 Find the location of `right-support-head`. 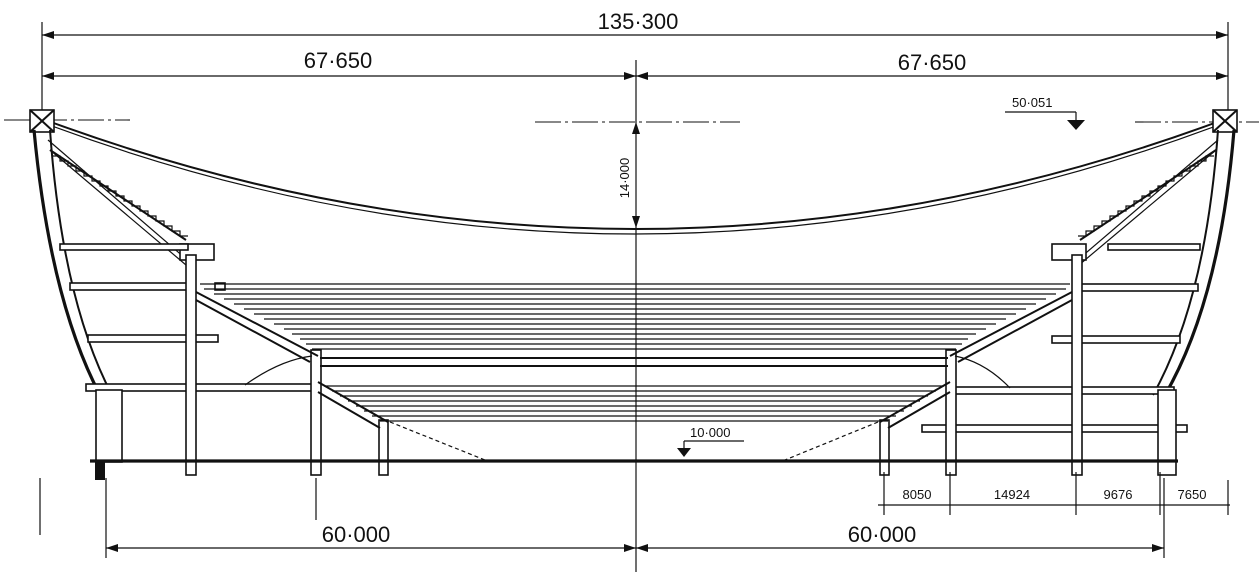

right-support-head is located at coordinates (1225, 121).